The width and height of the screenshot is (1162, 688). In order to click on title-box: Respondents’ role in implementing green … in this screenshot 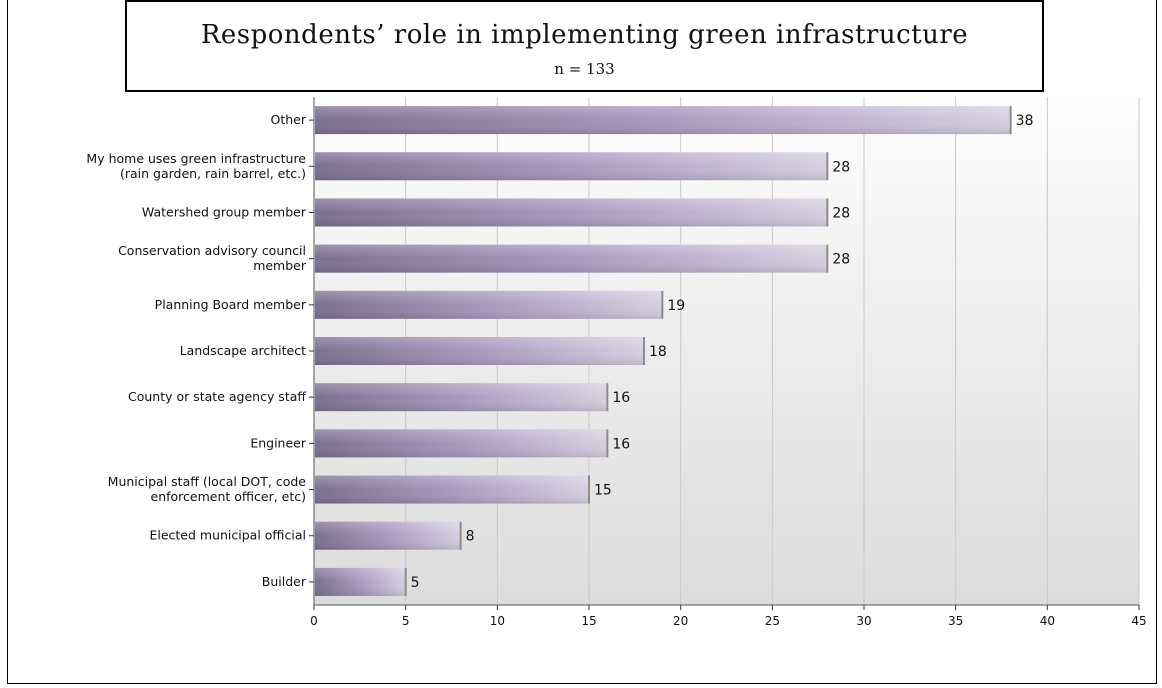, I will do `click(584, 46)`.